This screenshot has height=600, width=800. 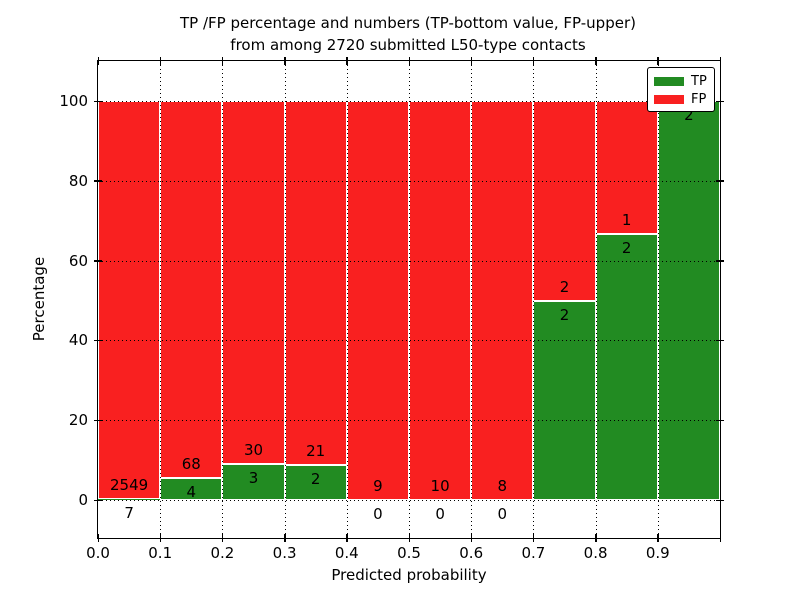 What do you see at coordinates (669, 99) in the screenshot?
I see `legend-swatch-fp` at bounding box center [669, 99].